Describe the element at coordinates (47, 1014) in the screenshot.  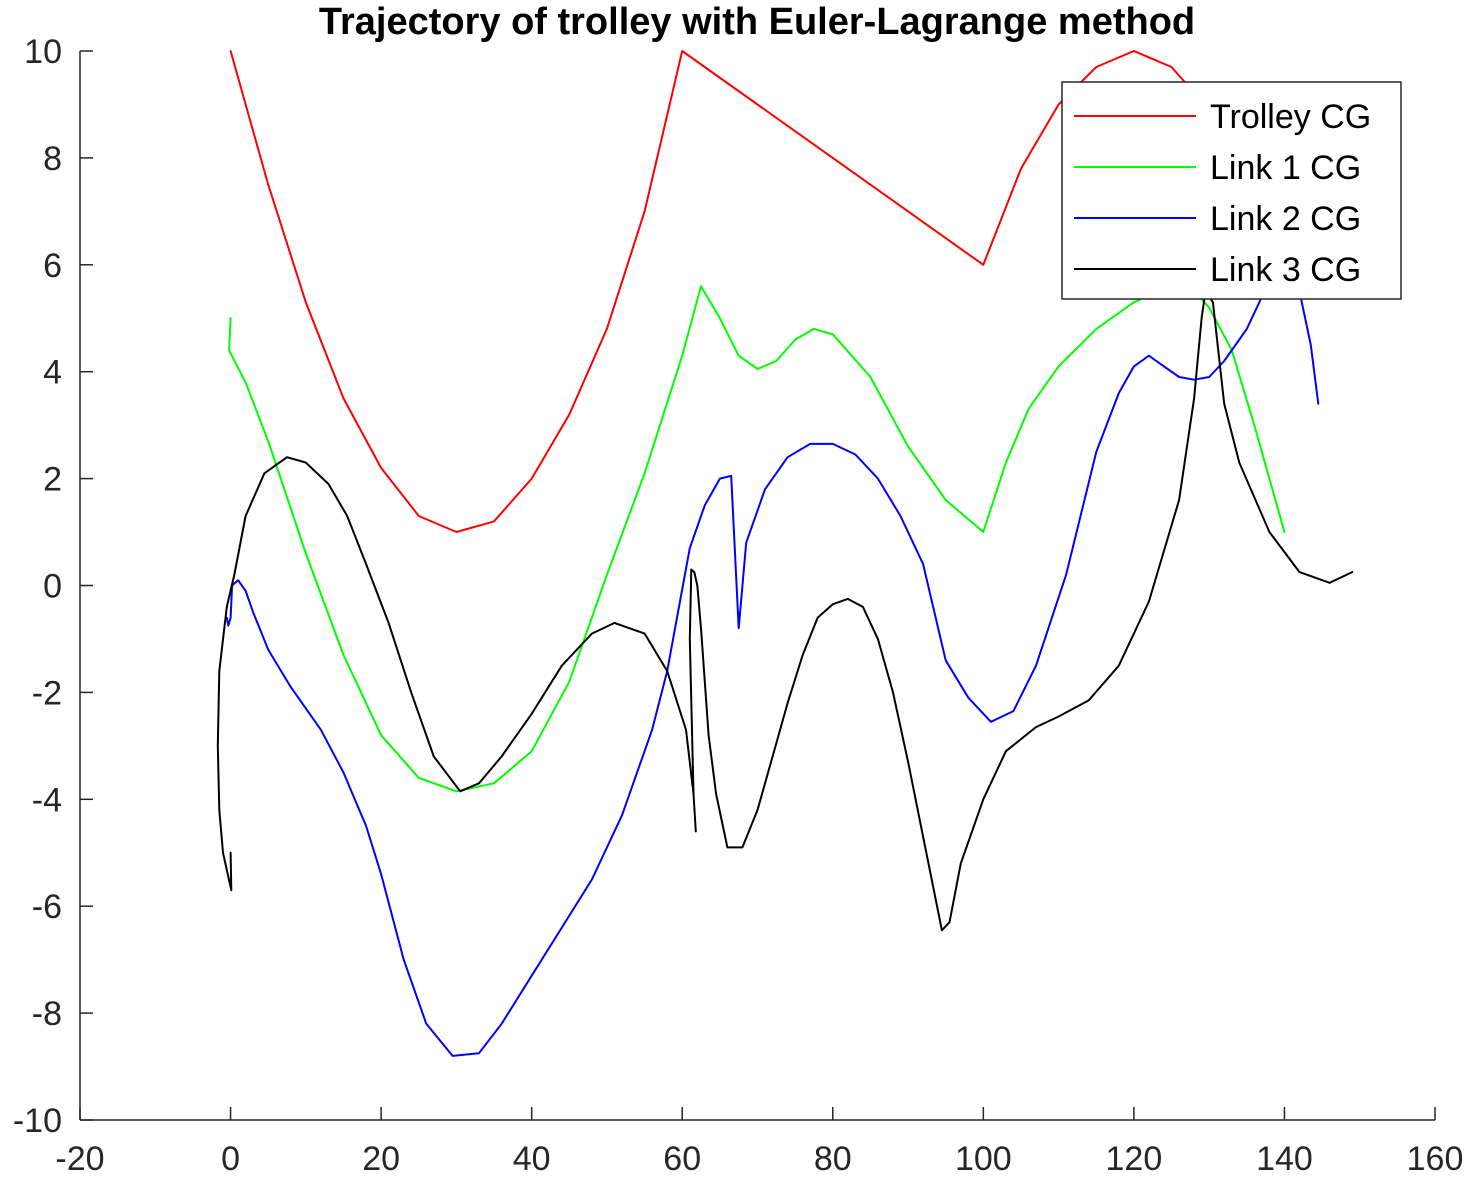
I see `y-tick-label: -8` at that location.